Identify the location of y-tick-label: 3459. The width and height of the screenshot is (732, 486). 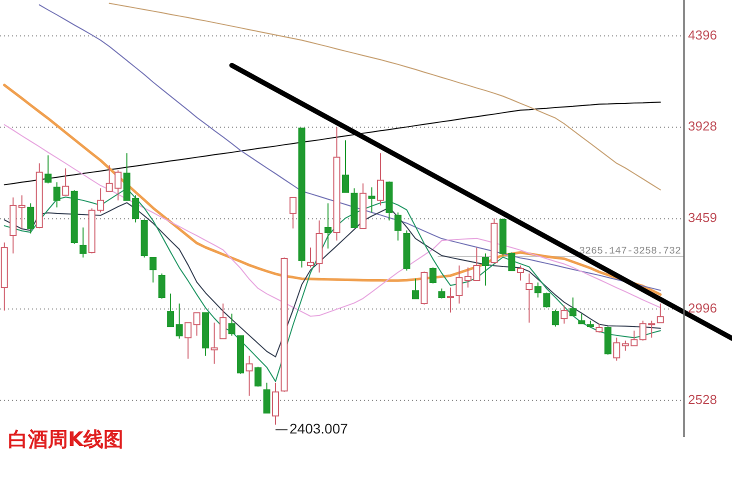
(702, 218).